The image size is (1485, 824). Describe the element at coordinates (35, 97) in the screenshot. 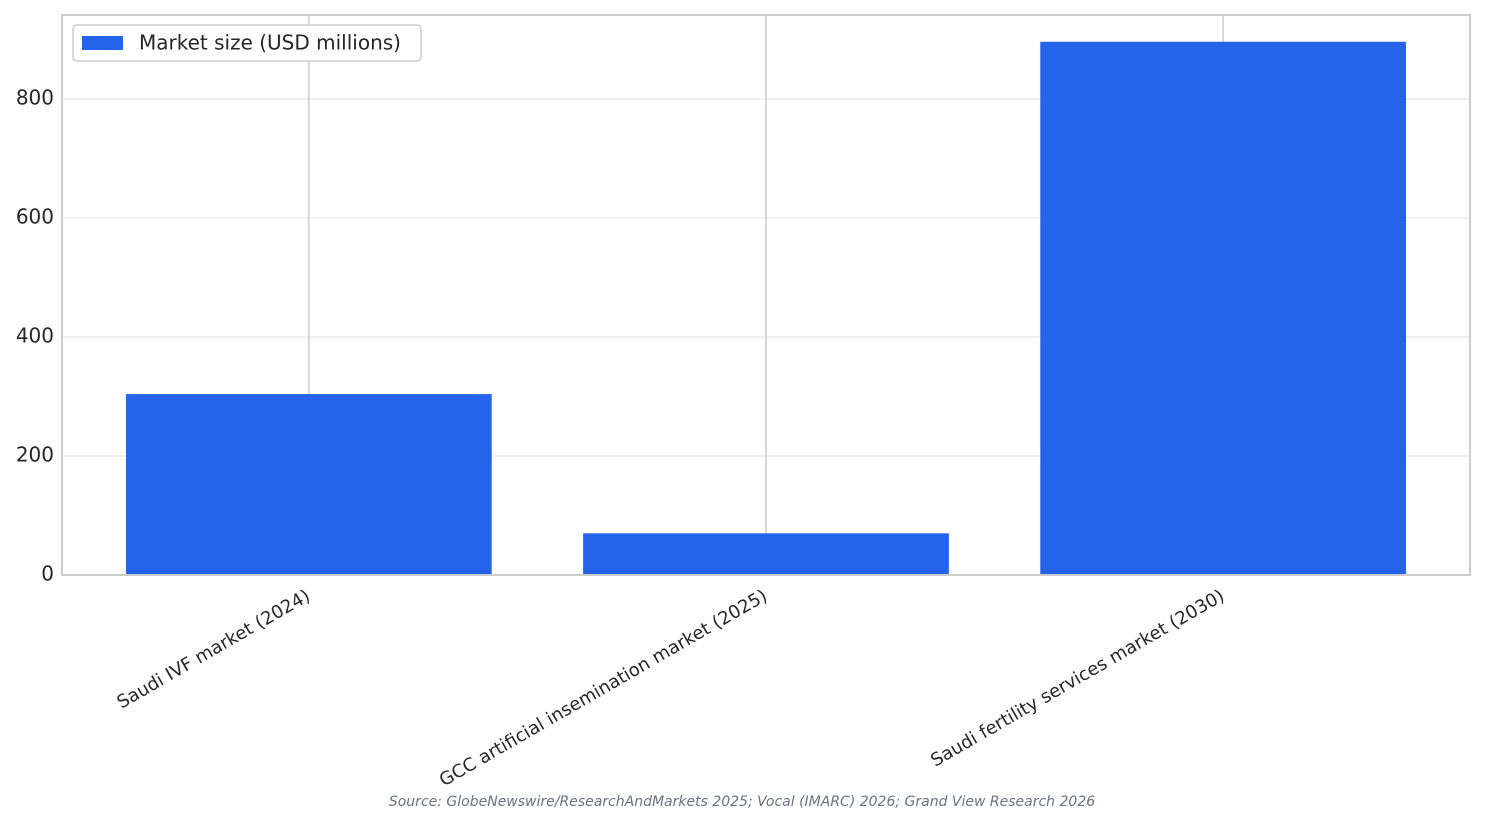

I see `y-tick-label: 800` at that location.